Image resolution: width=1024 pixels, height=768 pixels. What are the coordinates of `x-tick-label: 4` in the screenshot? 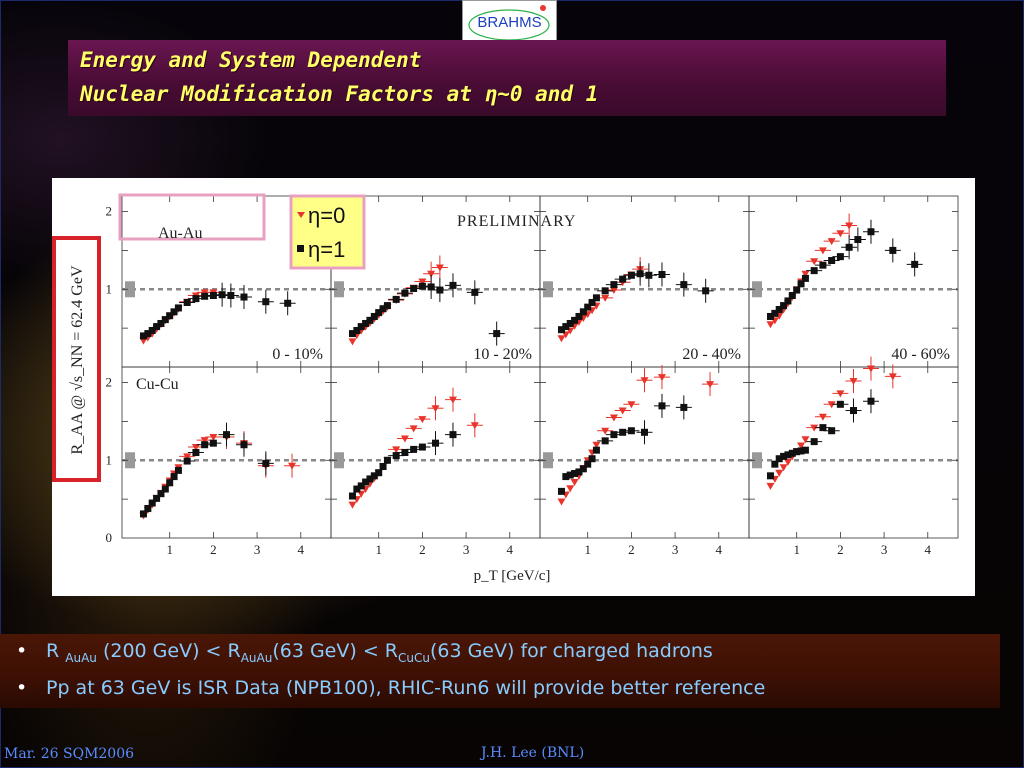 It's located at (301, 549).